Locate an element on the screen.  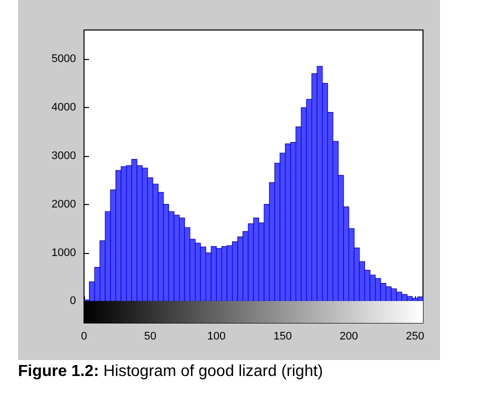
y-tick-label: 5000 is located at coordinates (64, 59).